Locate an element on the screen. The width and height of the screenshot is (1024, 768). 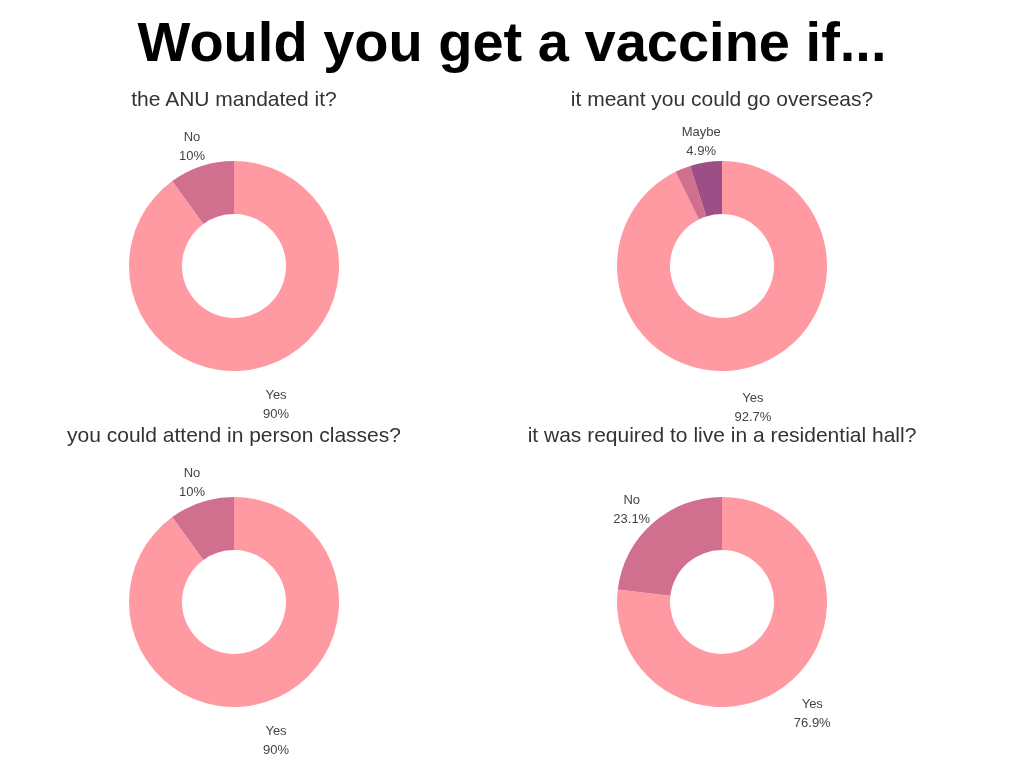
chart-title: it meant you could go overseas? is located at coordinates (722, 98).